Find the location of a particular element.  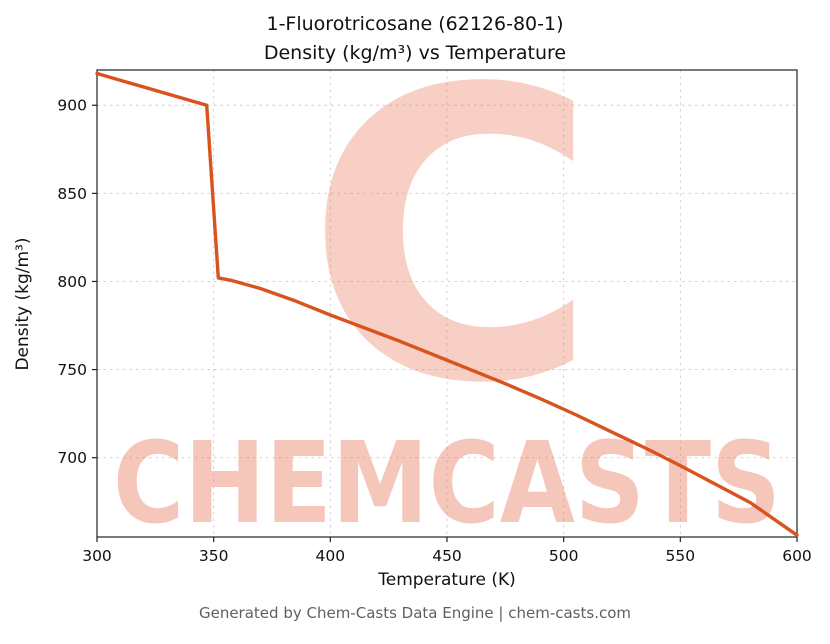

x-tick-label: 600 is located at coordinates (797, 556).